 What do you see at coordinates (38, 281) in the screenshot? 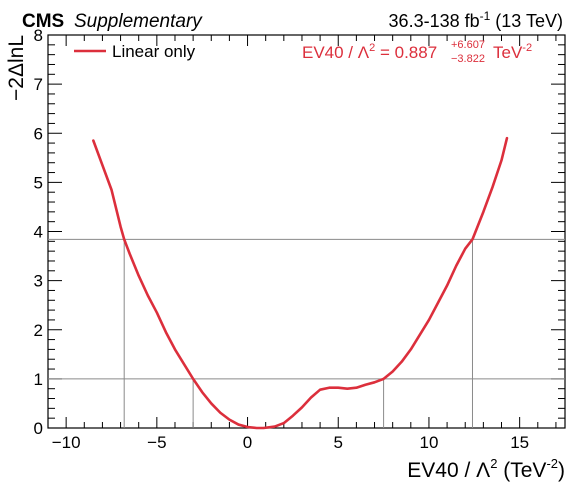
I see `y-tick-label: 3` at bounding box center [38, 281].